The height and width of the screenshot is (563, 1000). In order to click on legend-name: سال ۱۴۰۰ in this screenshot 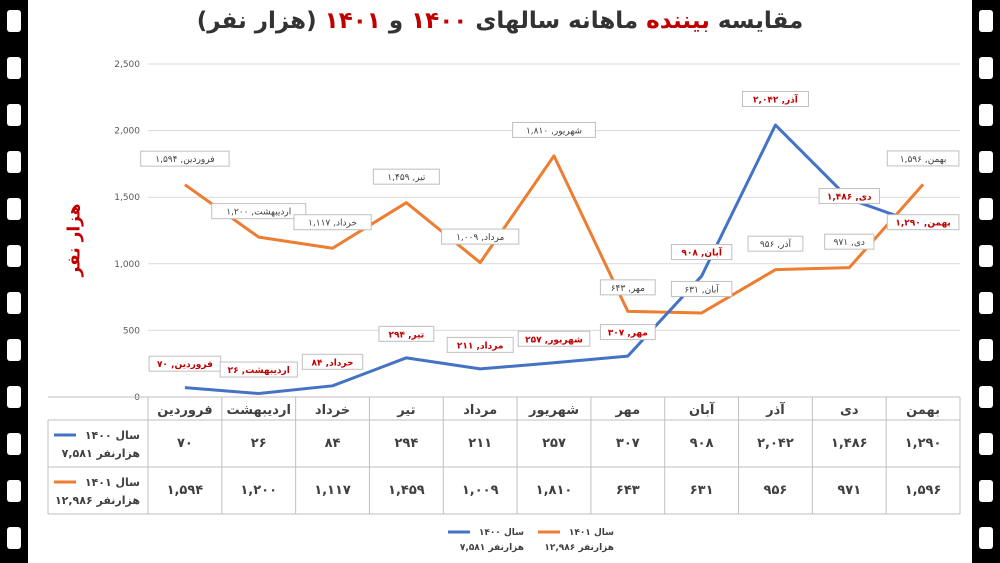, I will do `click(501, 533)`.